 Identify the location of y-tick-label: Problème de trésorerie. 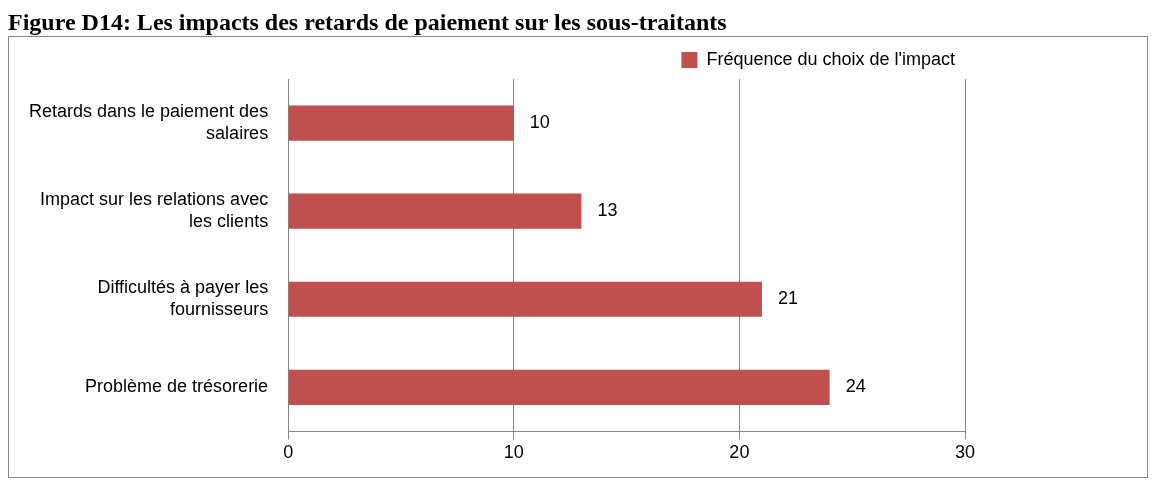
(177, 386).